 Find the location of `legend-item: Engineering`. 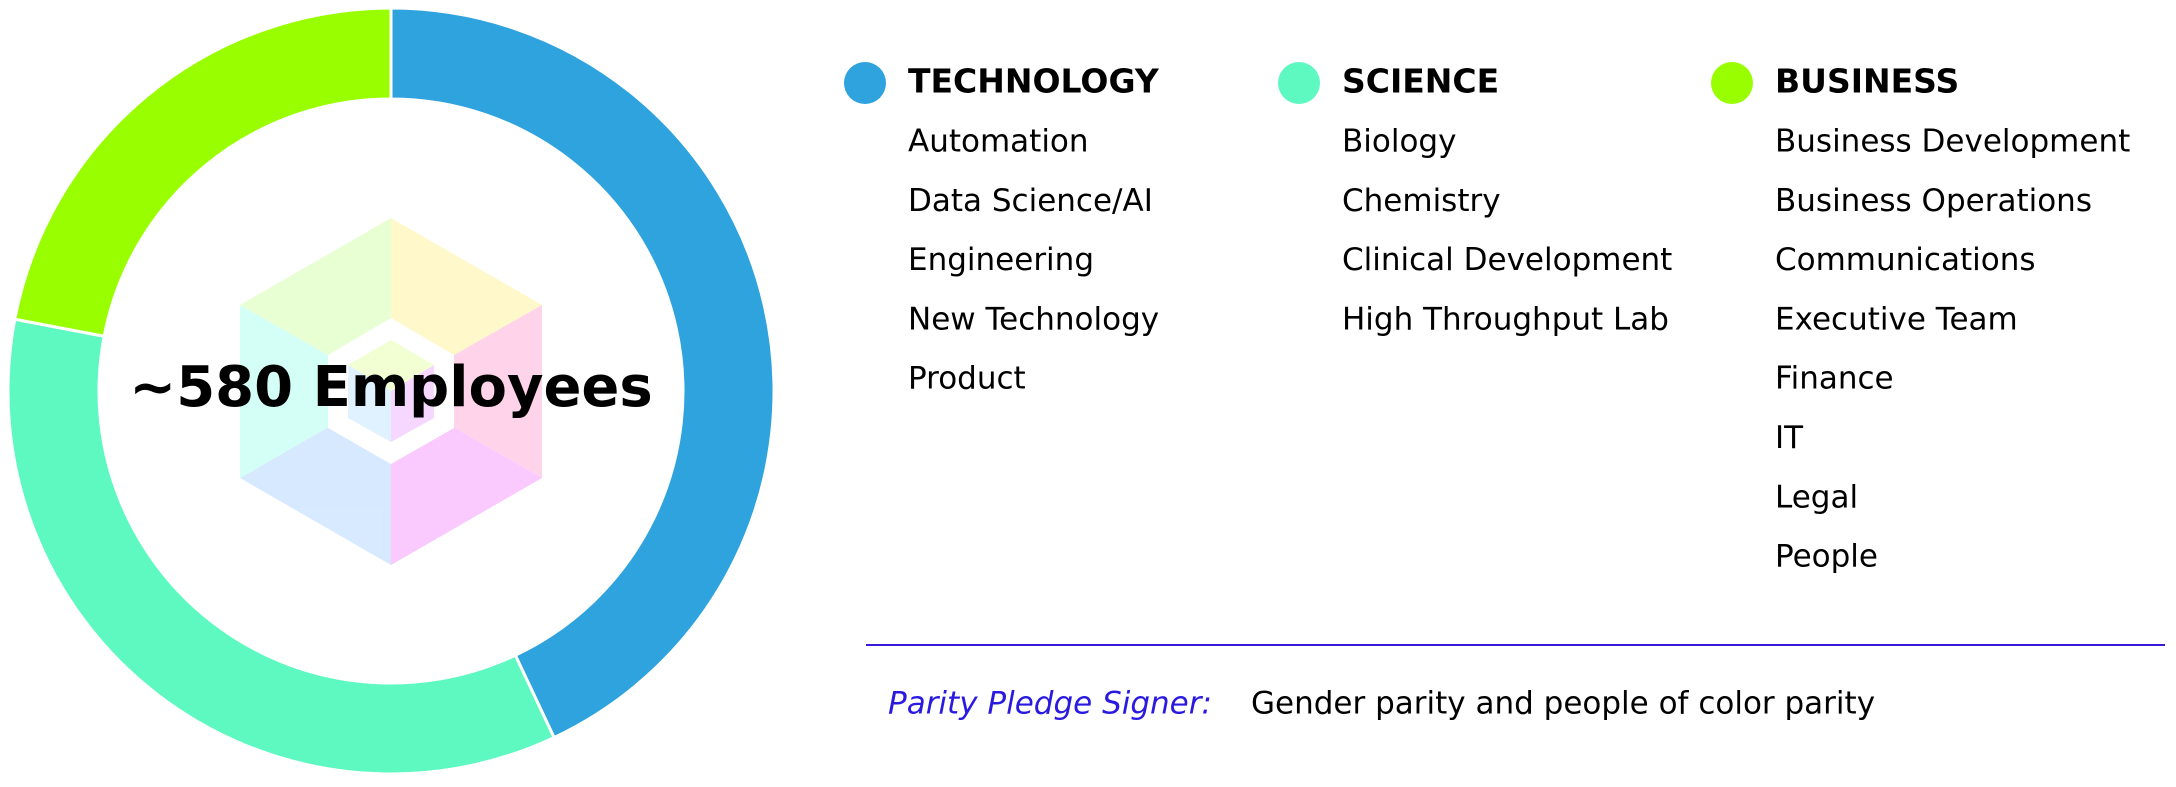

legend-item: Engineering is located at coordinates (1001, 260).